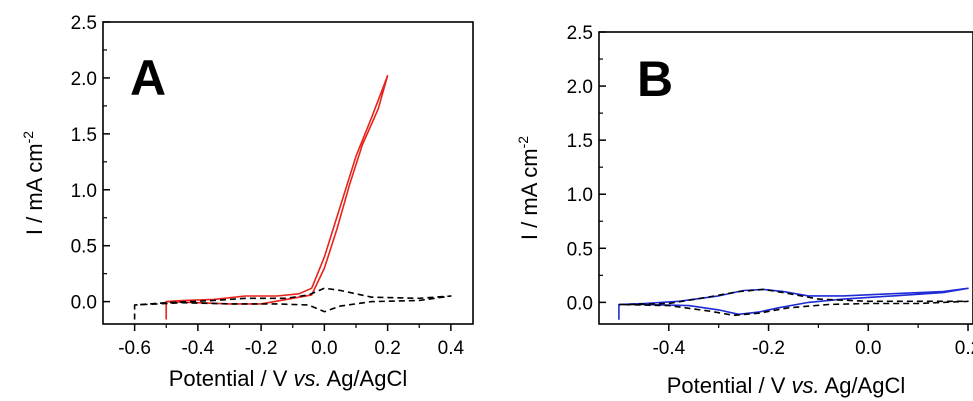  Describe the element at coordinates (277, 197) in the screenshot. I see `solid-series-line` at that location.